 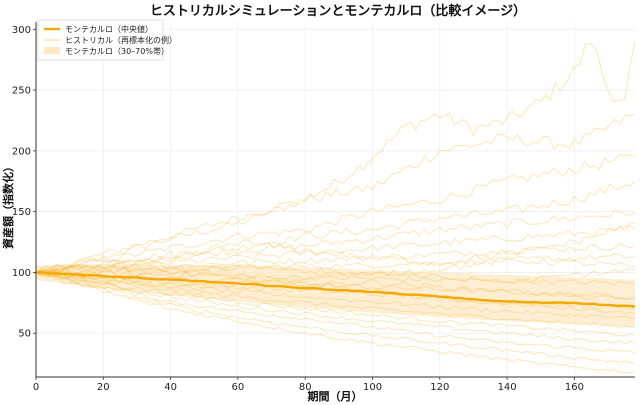 I want to click on x-axis-label: 期間（月）, so click(x=335, y=396).